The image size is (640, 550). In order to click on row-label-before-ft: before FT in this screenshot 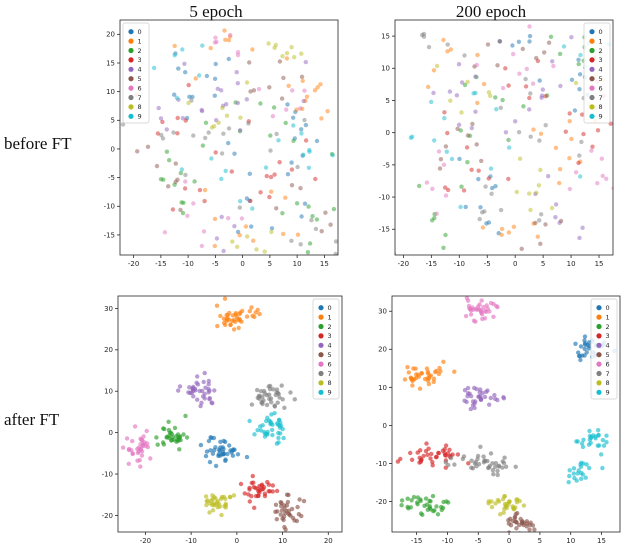, I will do `click(38, 143)`.